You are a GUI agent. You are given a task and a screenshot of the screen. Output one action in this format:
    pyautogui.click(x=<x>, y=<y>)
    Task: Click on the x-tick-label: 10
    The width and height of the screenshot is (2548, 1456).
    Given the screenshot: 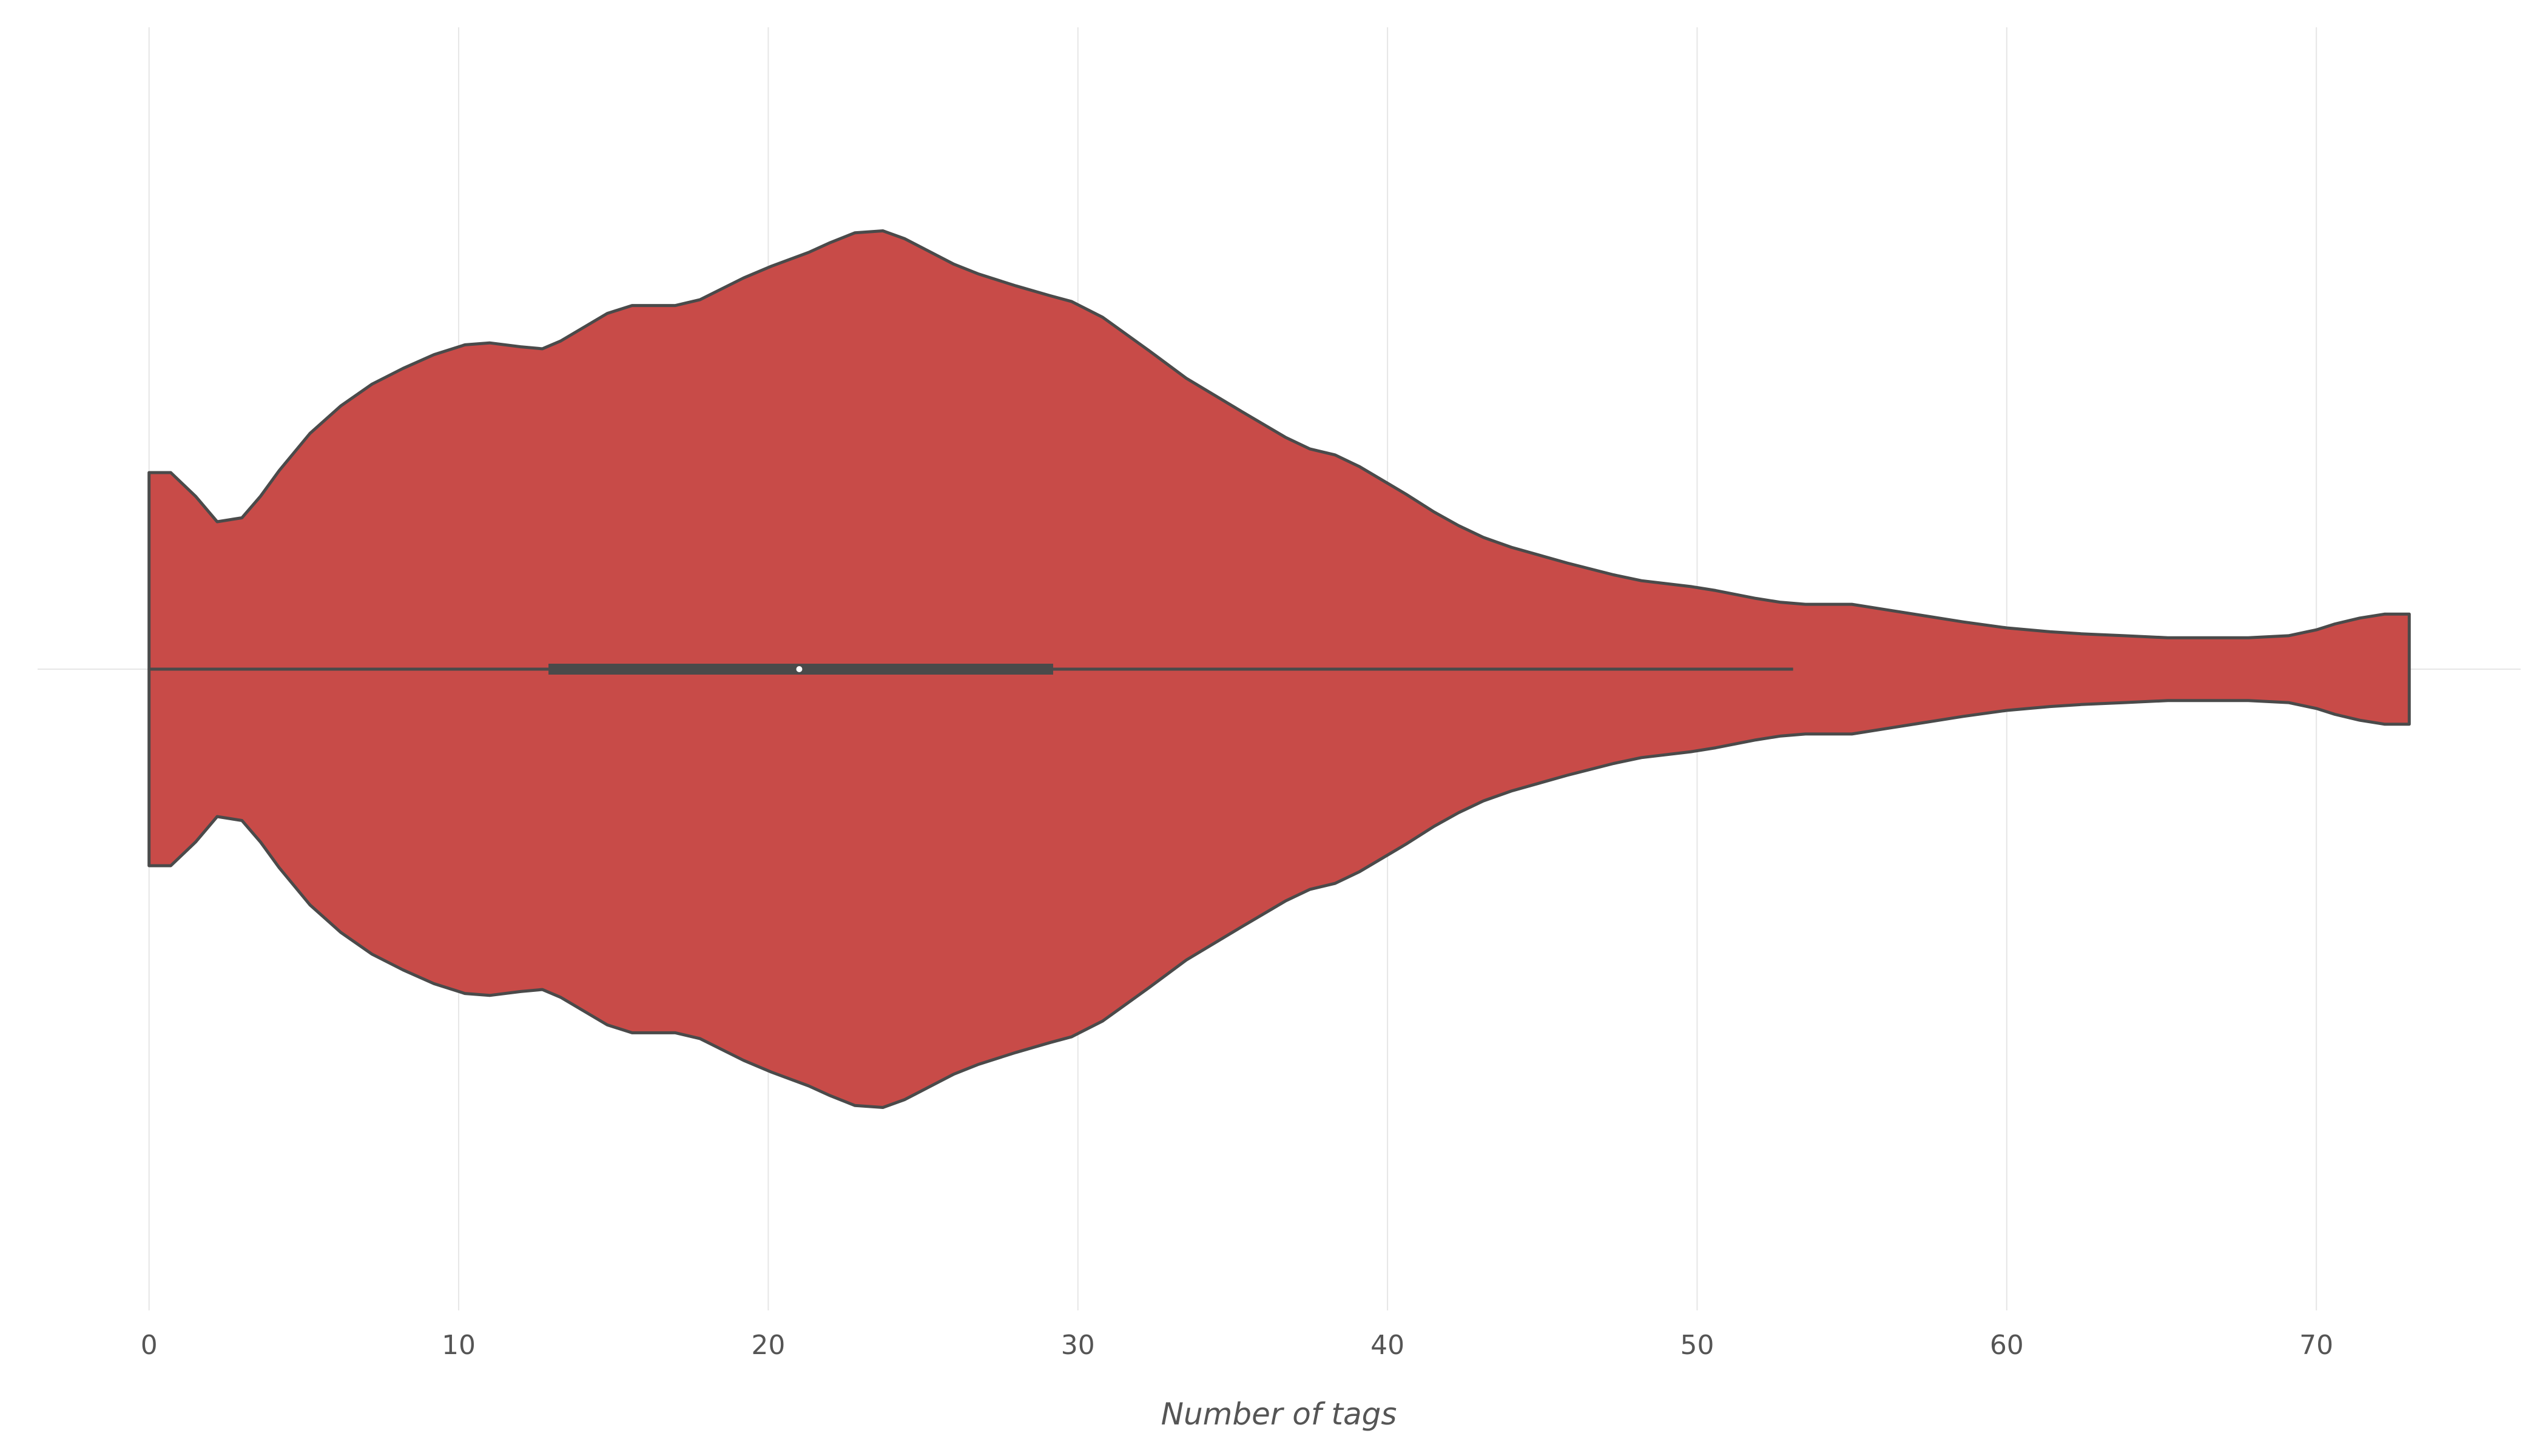 What is the action you would take?
    pyautogui.click(x=459, y=1345)
    